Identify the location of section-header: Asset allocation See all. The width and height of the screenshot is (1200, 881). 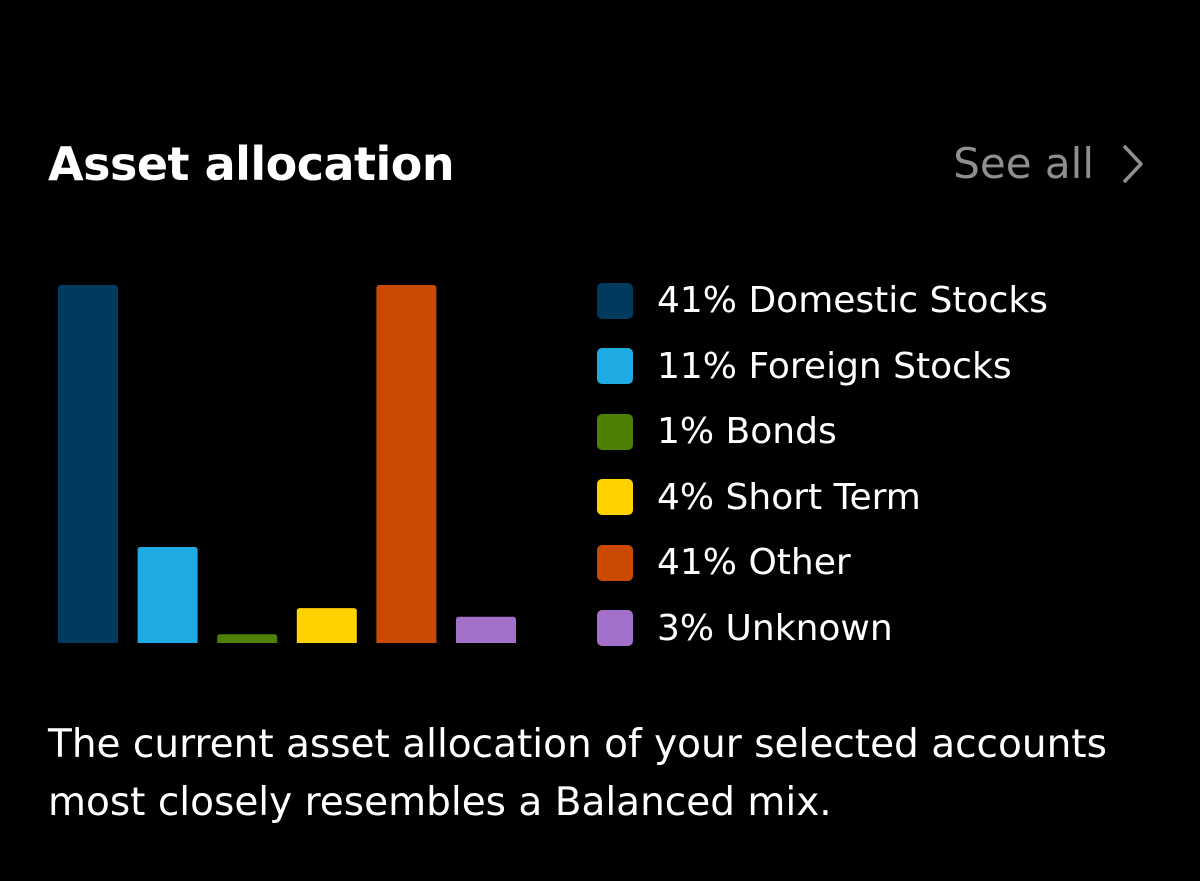
(596, 164).